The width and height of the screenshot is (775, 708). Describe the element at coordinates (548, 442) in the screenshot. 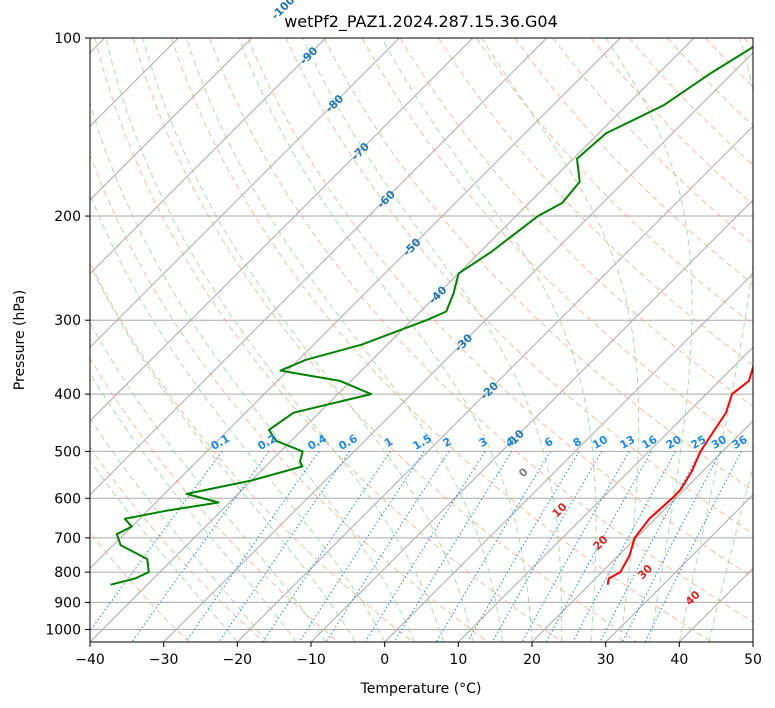

I see `mixing-ratio-label: 6` at that location.